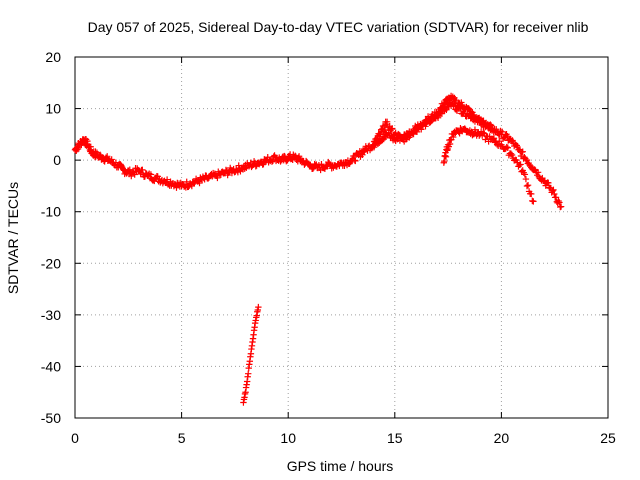  Describe the element at coordinates (51, 263) in the screenshot. I see `y-tick-label: -20` at that location.